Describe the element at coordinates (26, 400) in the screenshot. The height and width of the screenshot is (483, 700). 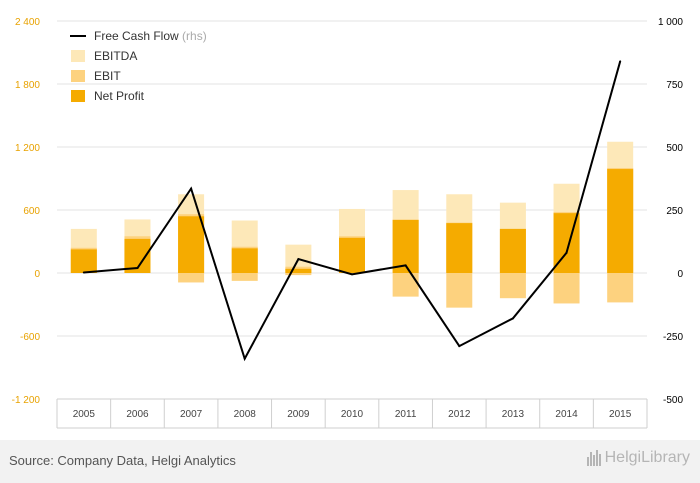
I see `y-left-tick-label: -1 200` at that location.